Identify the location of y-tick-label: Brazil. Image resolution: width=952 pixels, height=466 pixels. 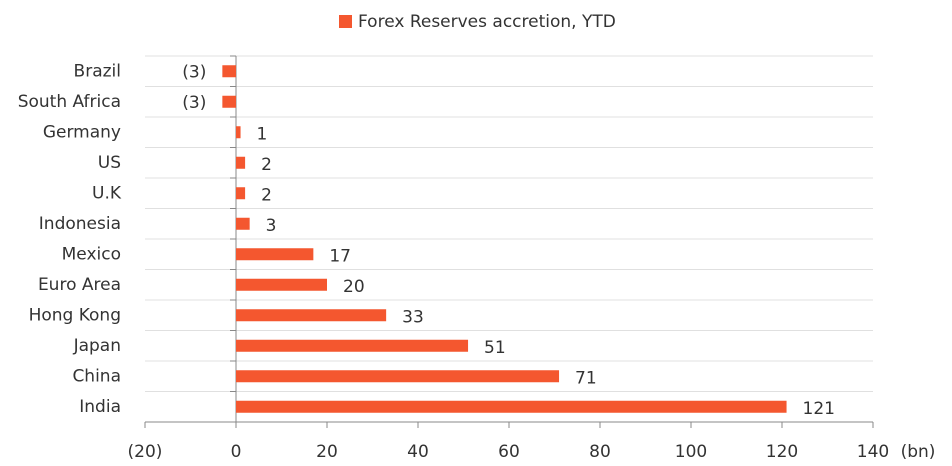
(97, 71).